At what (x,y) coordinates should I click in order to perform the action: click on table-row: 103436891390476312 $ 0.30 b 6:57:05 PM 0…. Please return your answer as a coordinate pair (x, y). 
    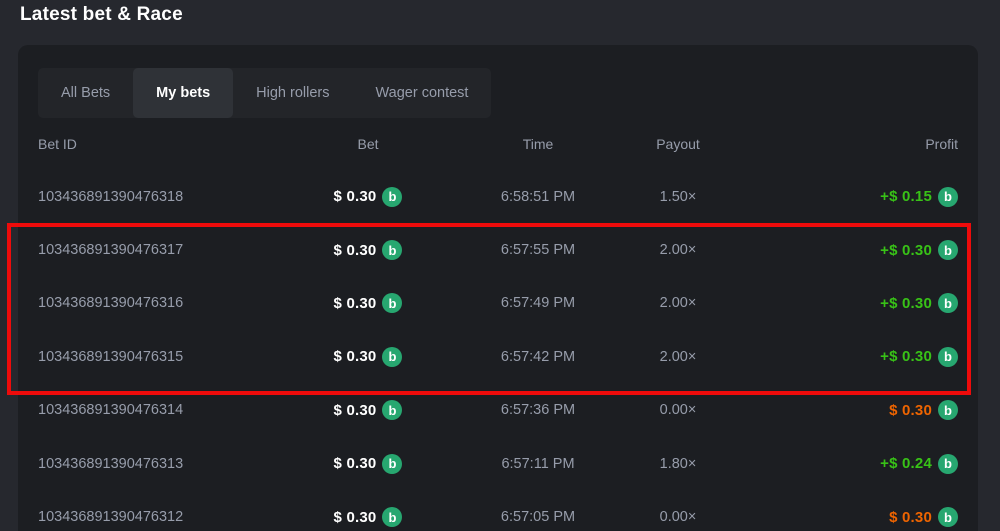
    Looking at the image, I should click on (498, 510).